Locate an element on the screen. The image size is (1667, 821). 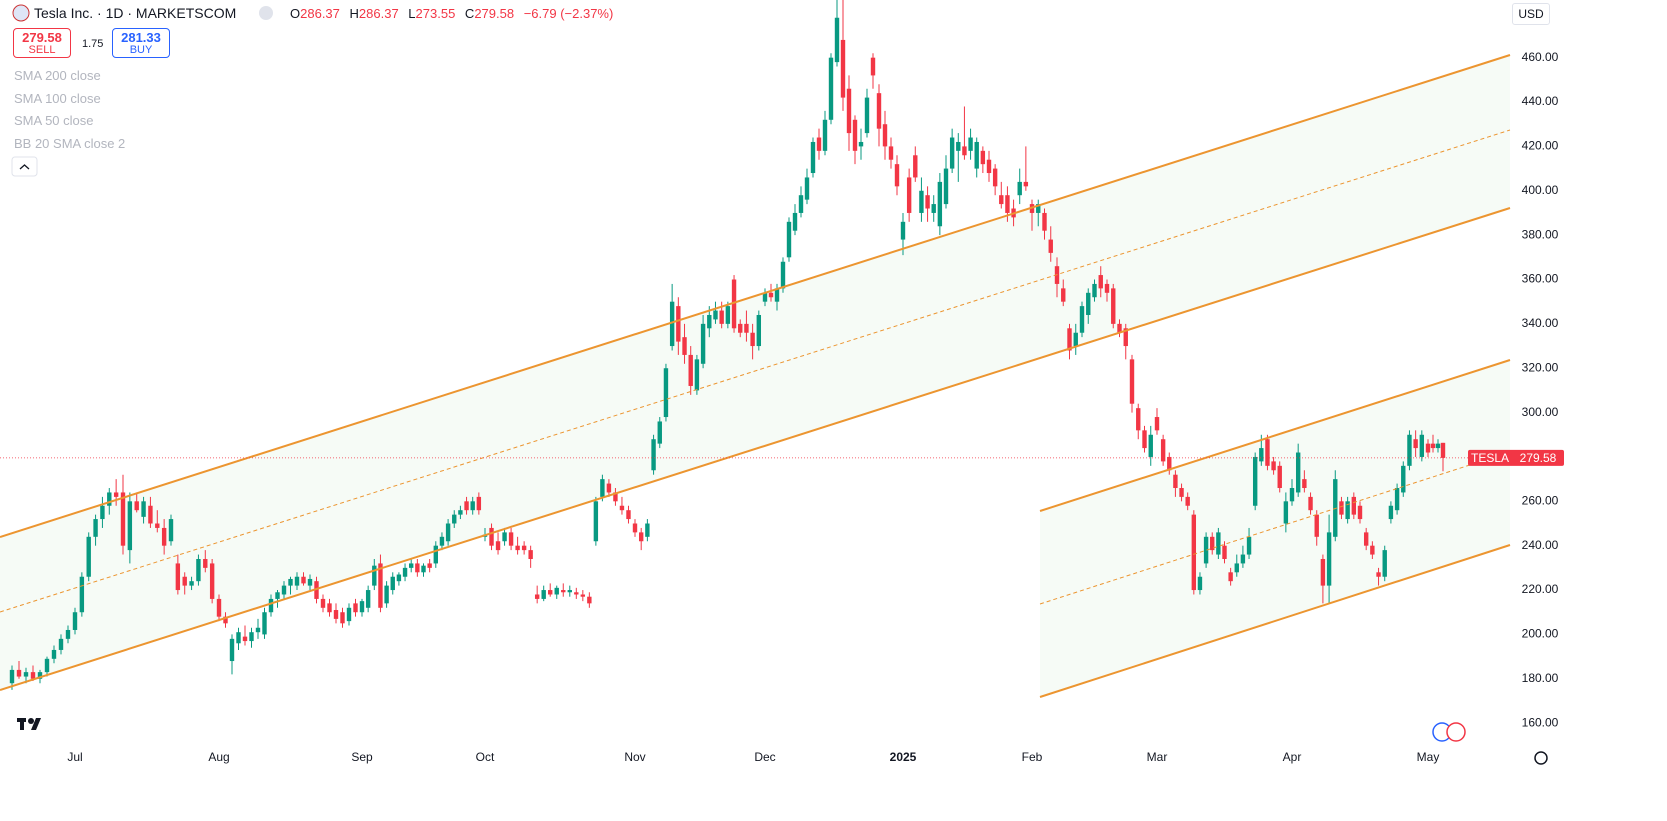
y-tick-label: 260.00 is located at coordinates (1540, 500).